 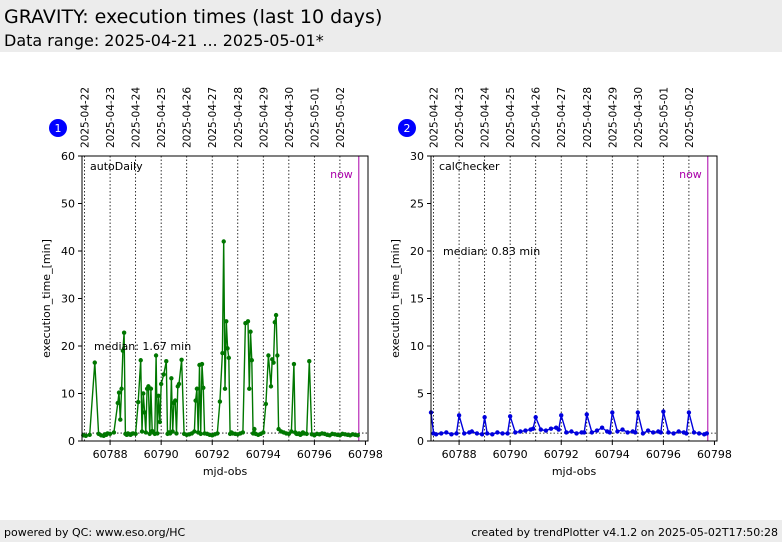 I want to click on y-axis-label: execution_time_[min], so click(x=46, y=298).